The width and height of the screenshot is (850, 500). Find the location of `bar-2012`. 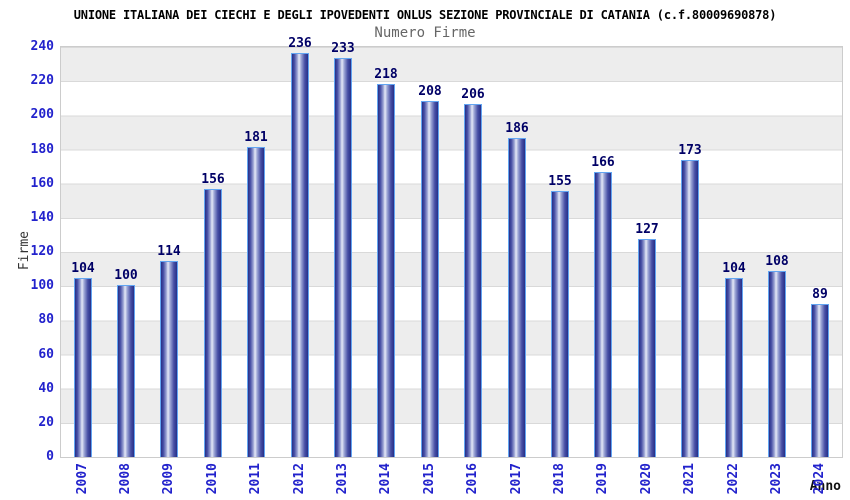

bar-2012 is located at coordinates (300, 255).